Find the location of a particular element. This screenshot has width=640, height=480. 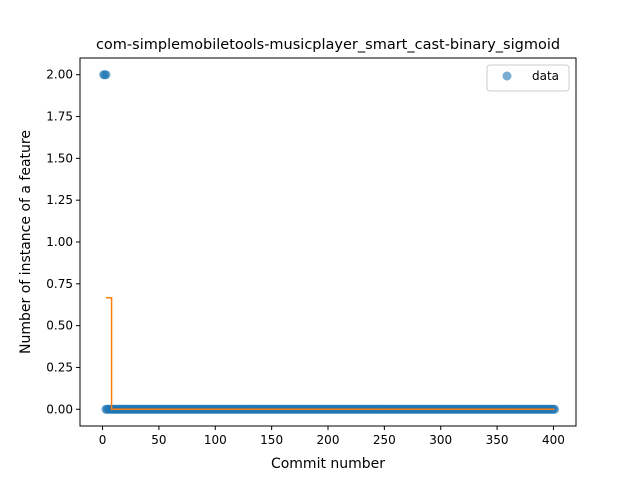

y-tick-label: 0.00 is located at coordinates (59, 409).